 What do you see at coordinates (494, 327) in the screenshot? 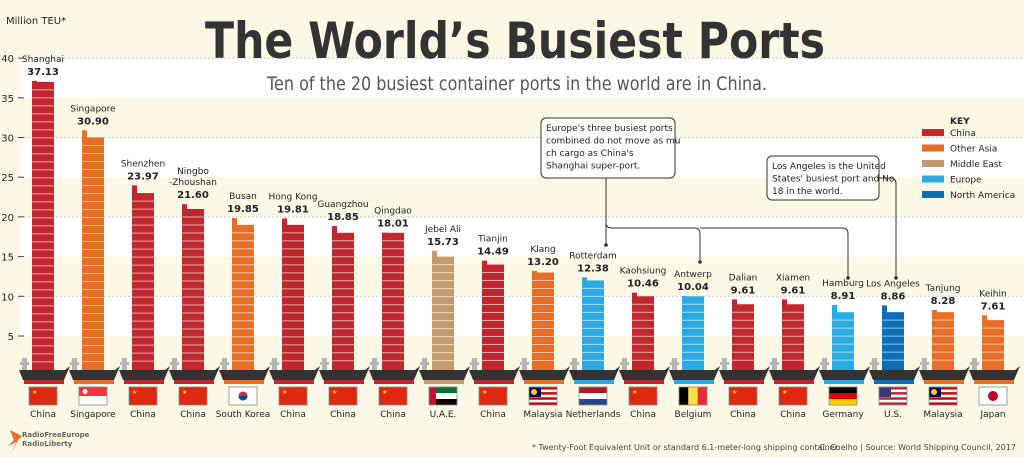
I see `port-bar-group: 14.49 Tianjin ★ China` at bounding box center [494, 327].